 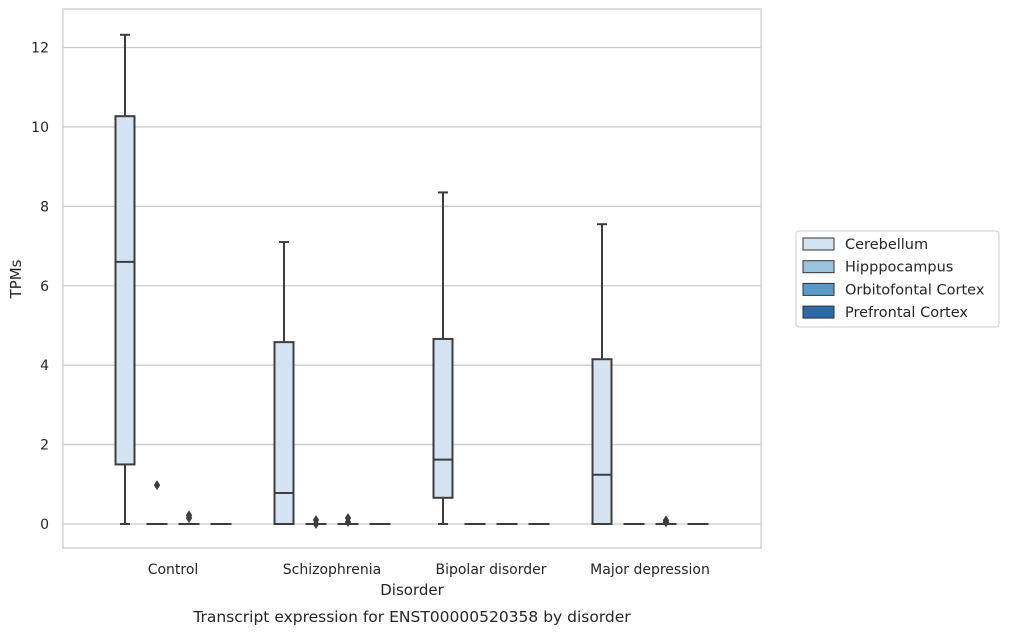 What do you see at coordinates (899, 268) in the screenshot?
I see `legend-label: Hipppocampus` at bounding box center [899, 268].